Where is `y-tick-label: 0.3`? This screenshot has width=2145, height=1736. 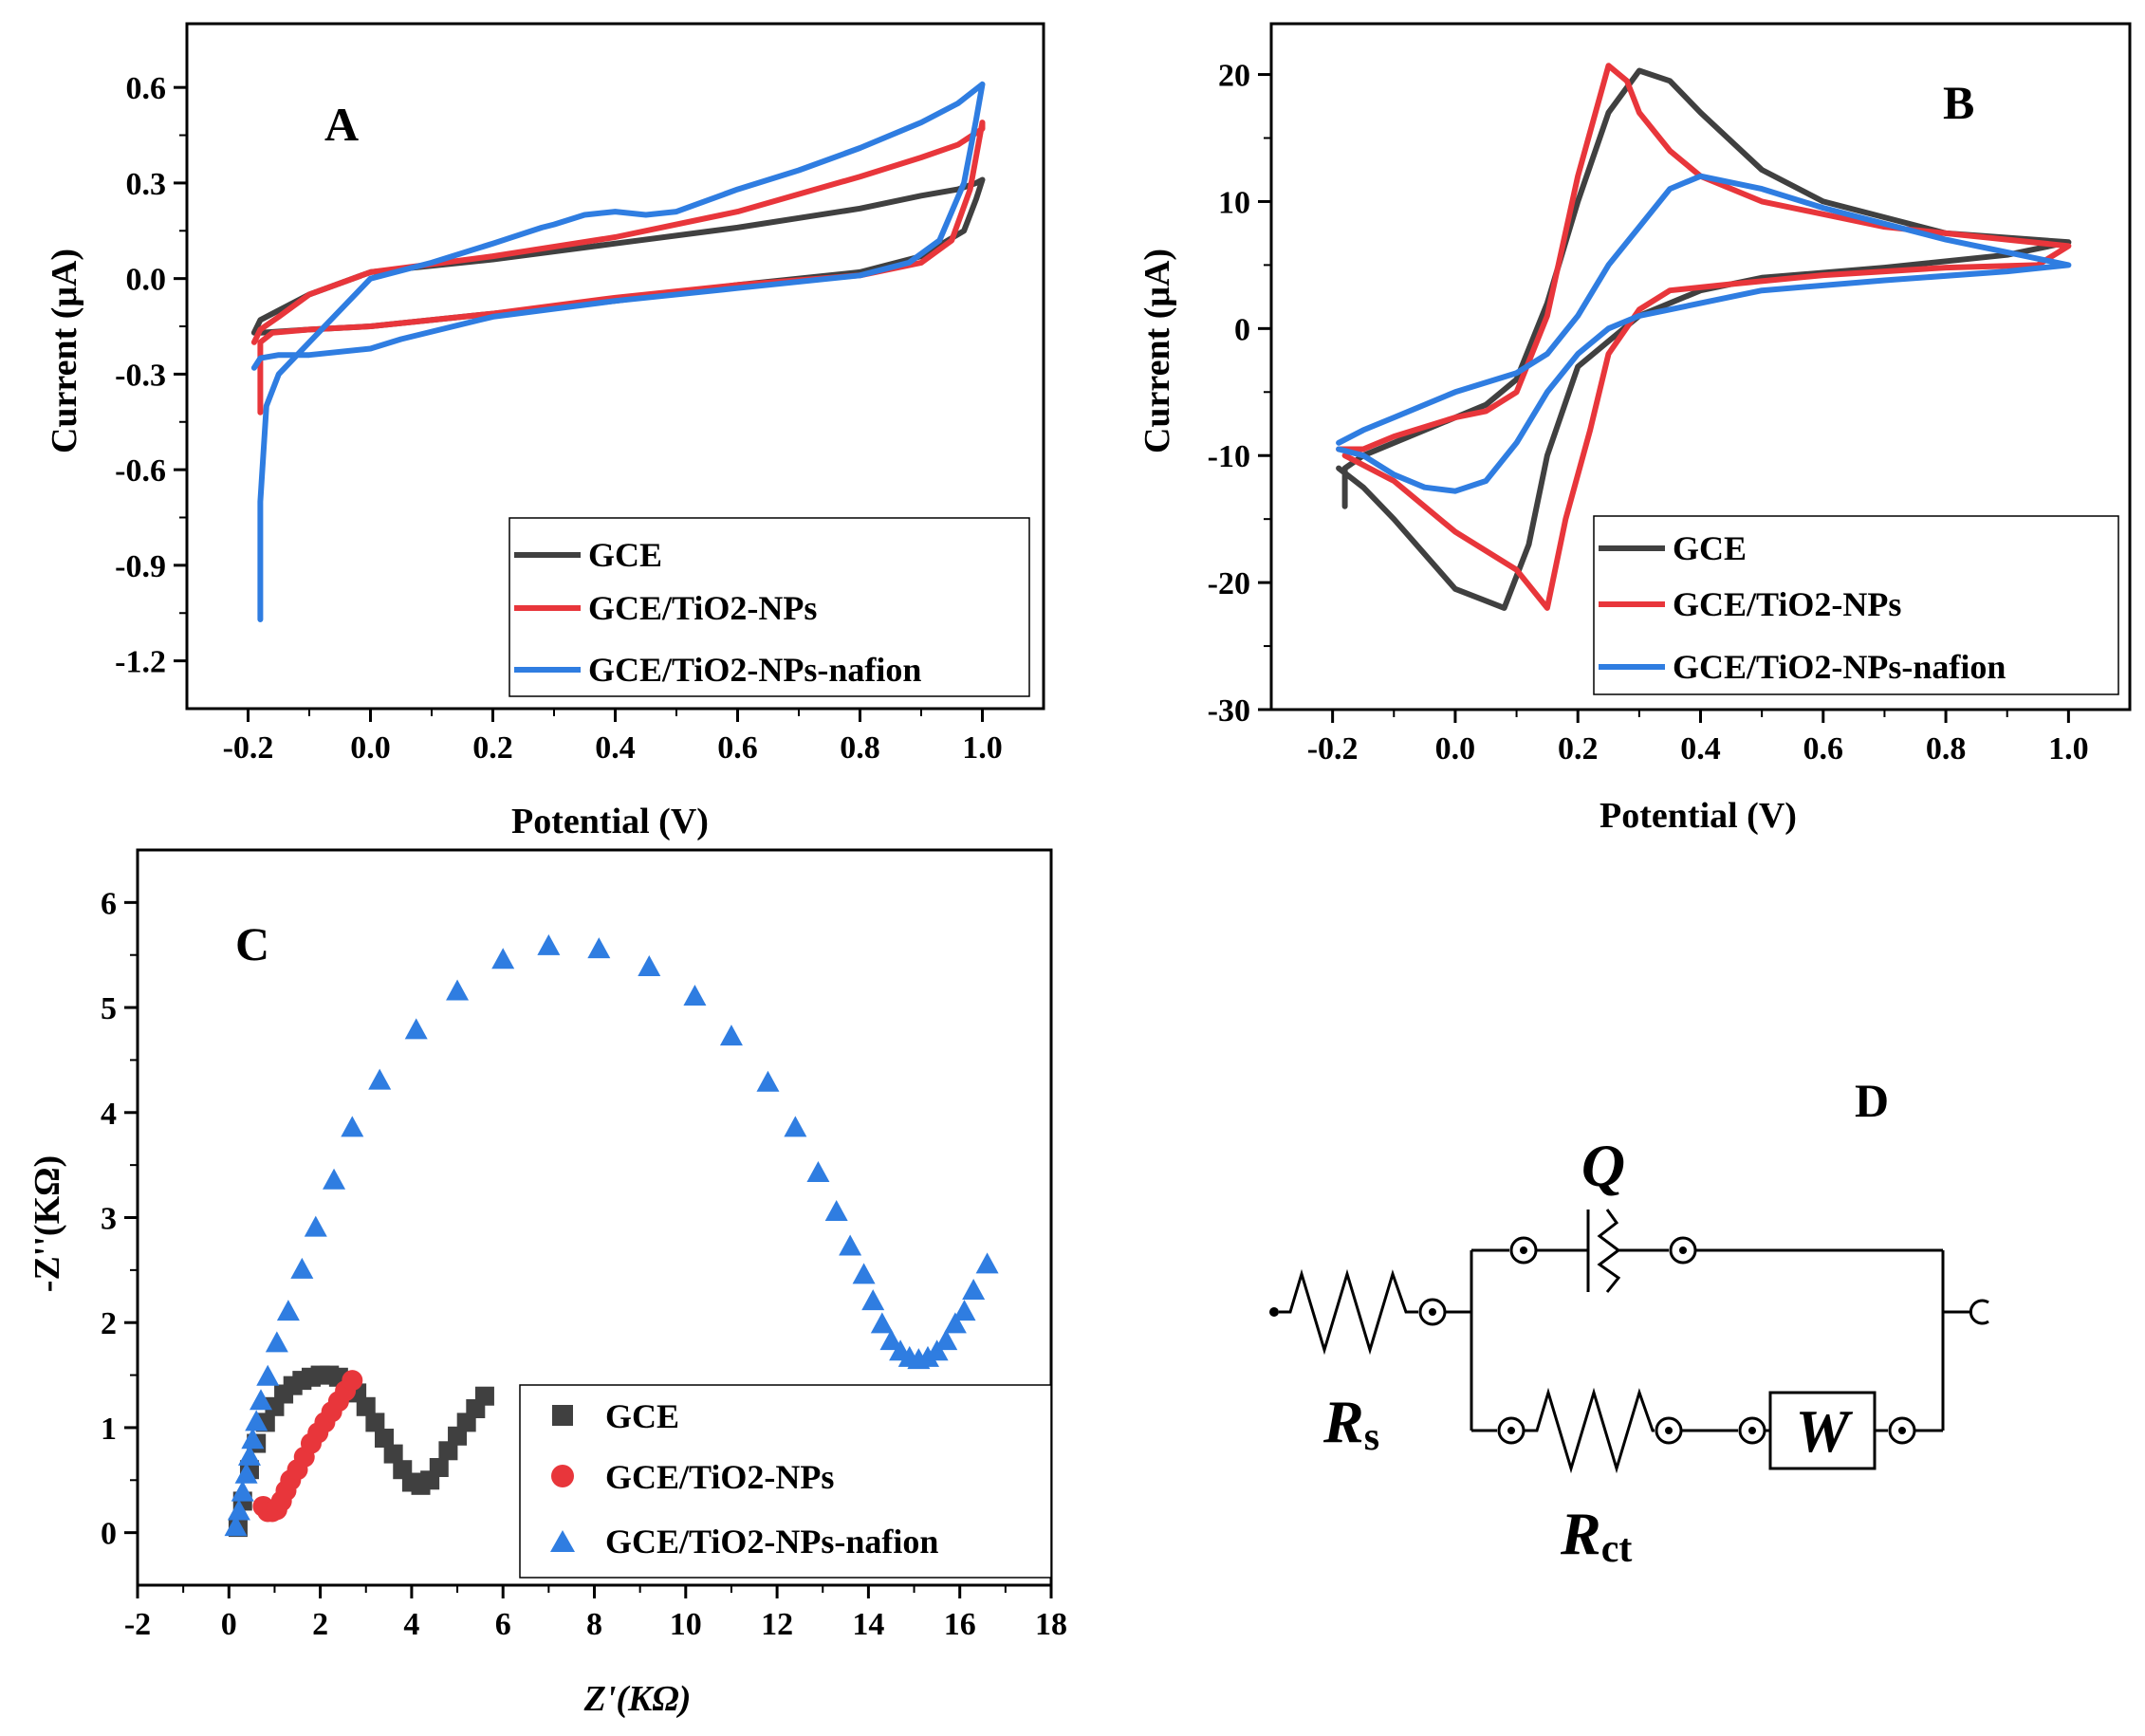 y-tick-label: 0.3 is located at coordinates (146, 184).